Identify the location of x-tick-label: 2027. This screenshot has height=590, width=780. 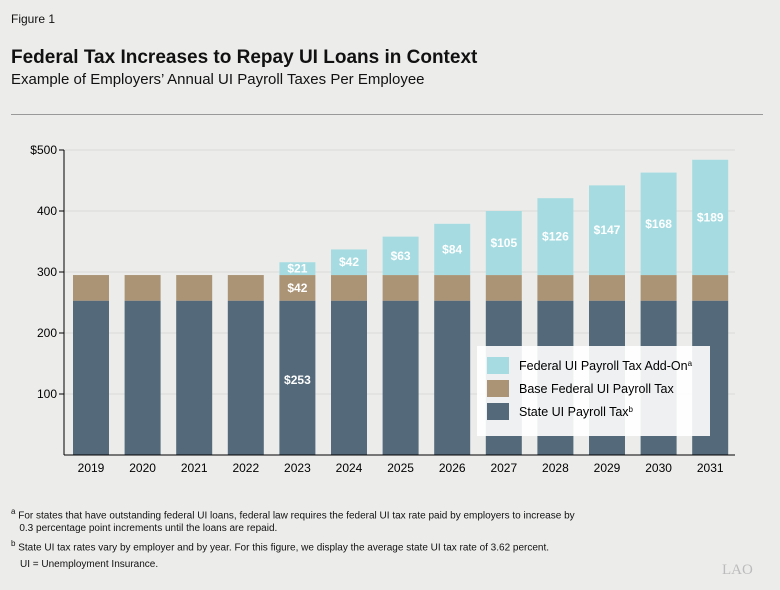
(503, 468).